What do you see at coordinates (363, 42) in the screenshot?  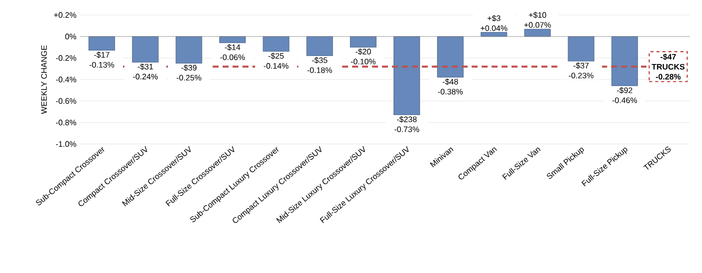 I see `bar` at bounding box center [363, 42].